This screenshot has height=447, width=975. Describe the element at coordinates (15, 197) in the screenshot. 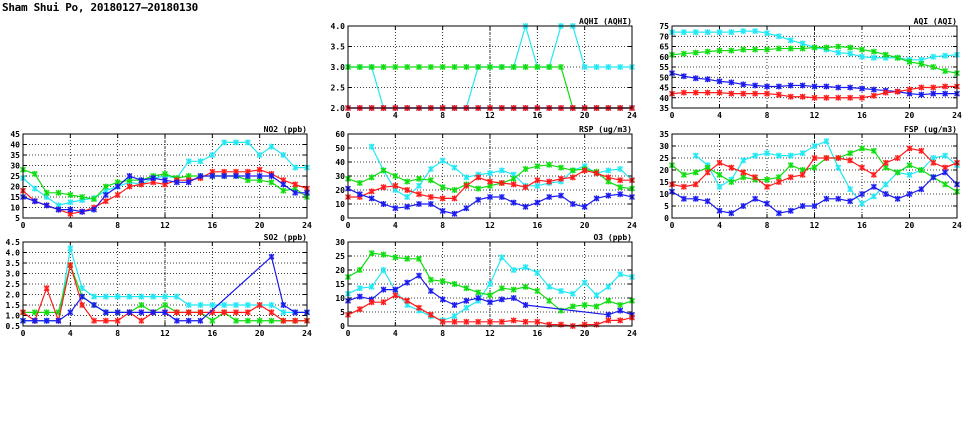

I see `y-tick-label: 15` at that location.